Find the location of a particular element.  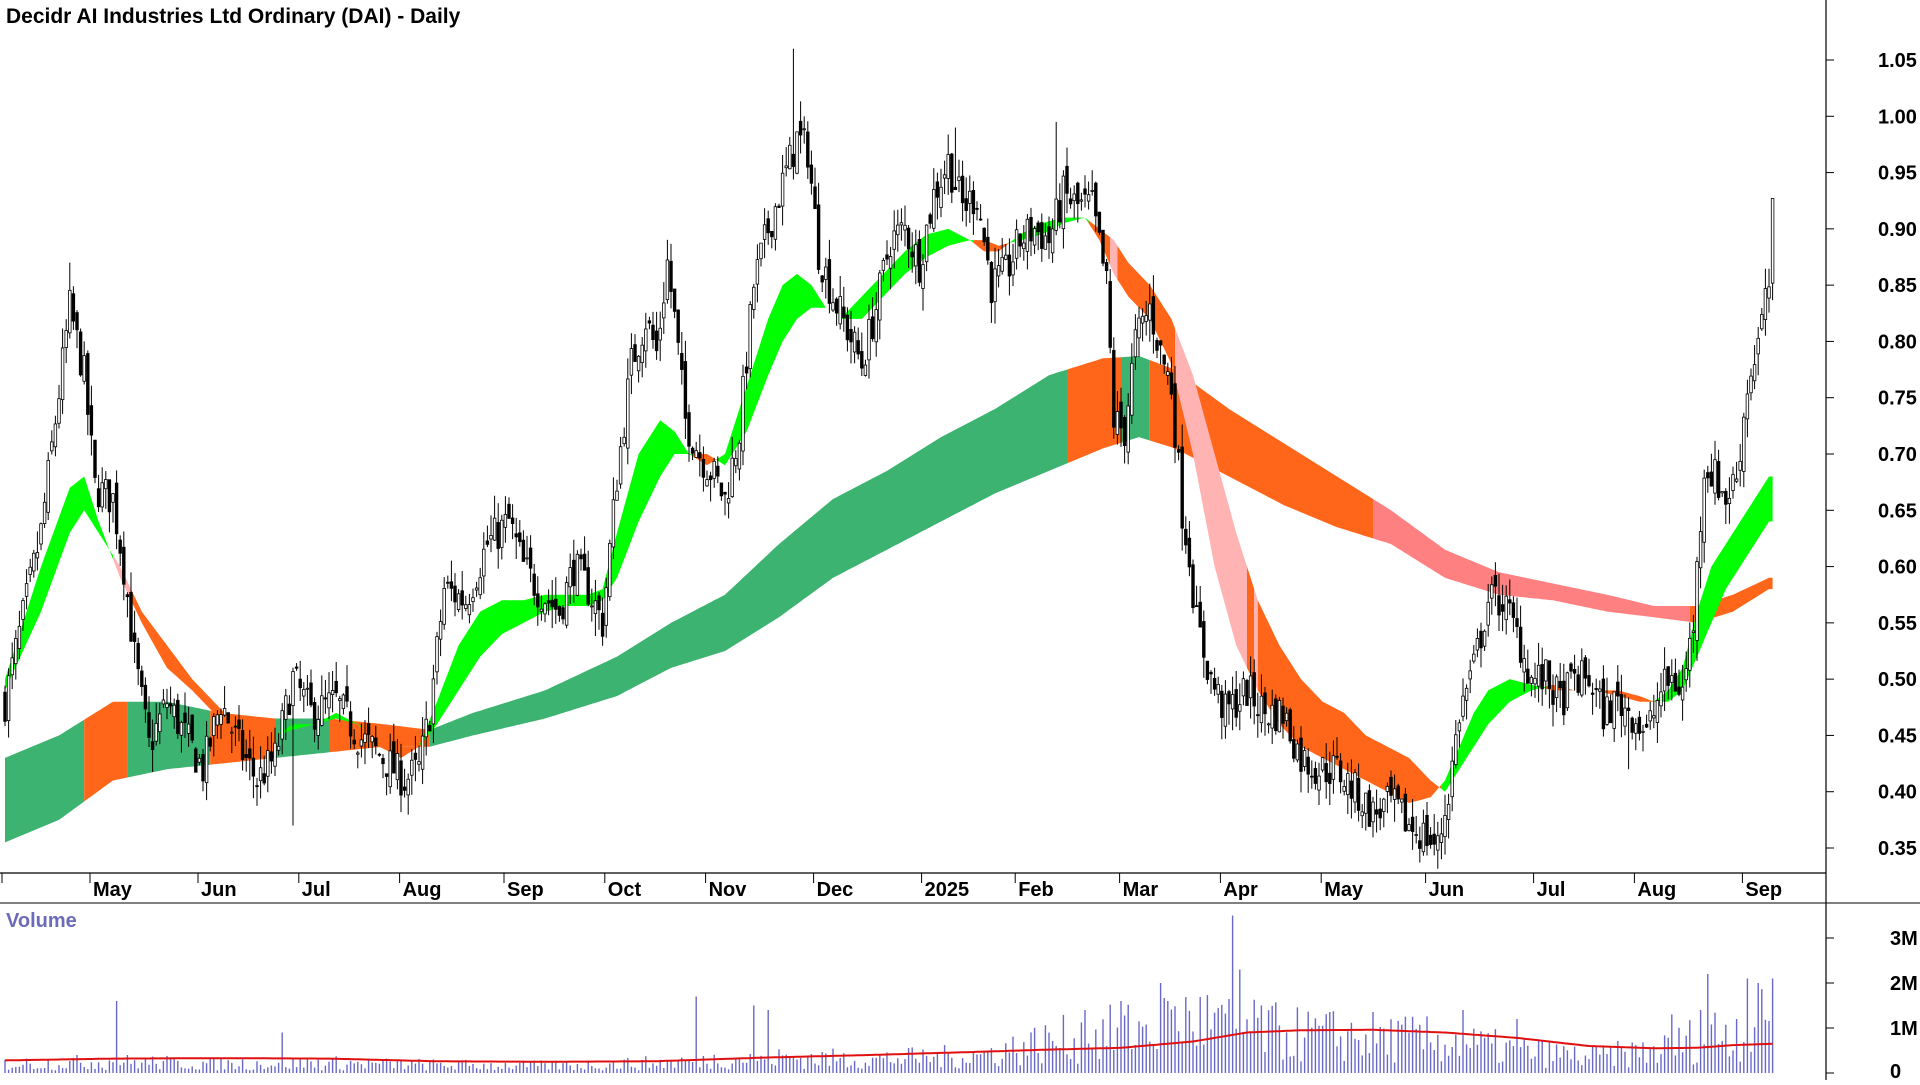

y-tick-label: 0.50 is located at coordinates (1897, 680).